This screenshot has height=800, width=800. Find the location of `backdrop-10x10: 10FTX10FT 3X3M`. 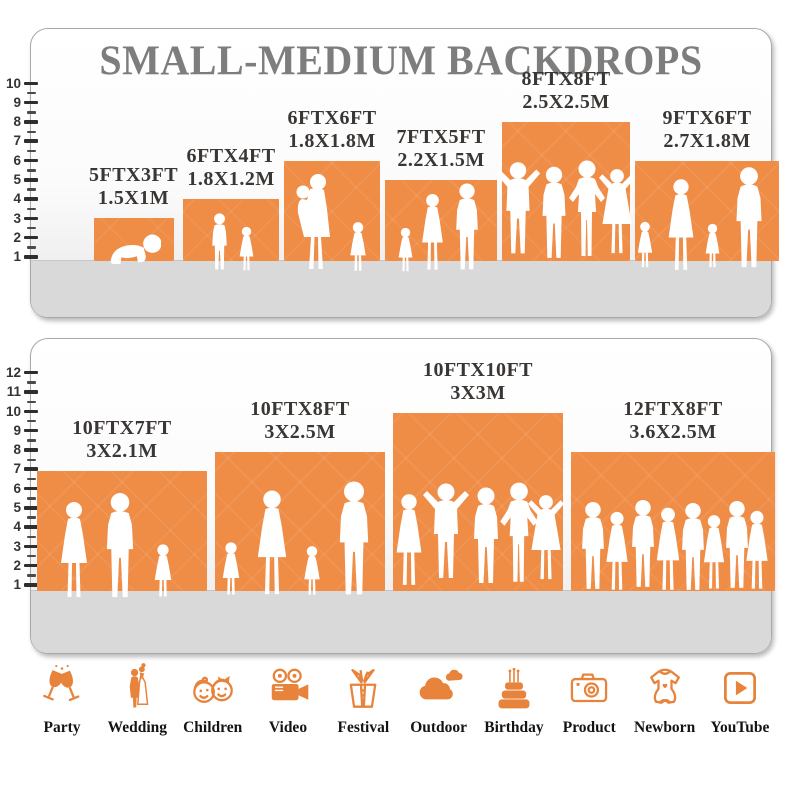

backdrop-10x10: 10FTX10FT 3X3M is located at coordinates (478, 474).